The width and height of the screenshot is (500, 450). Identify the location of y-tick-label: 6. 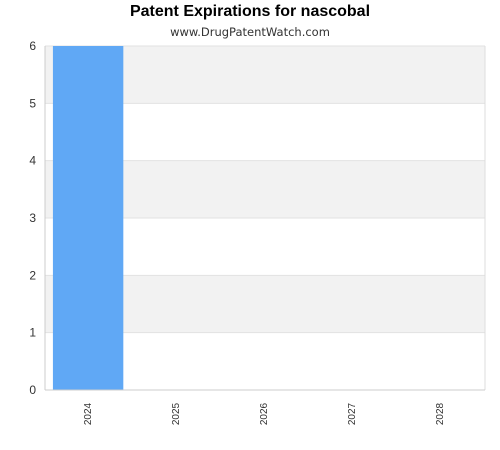
(32, 46).